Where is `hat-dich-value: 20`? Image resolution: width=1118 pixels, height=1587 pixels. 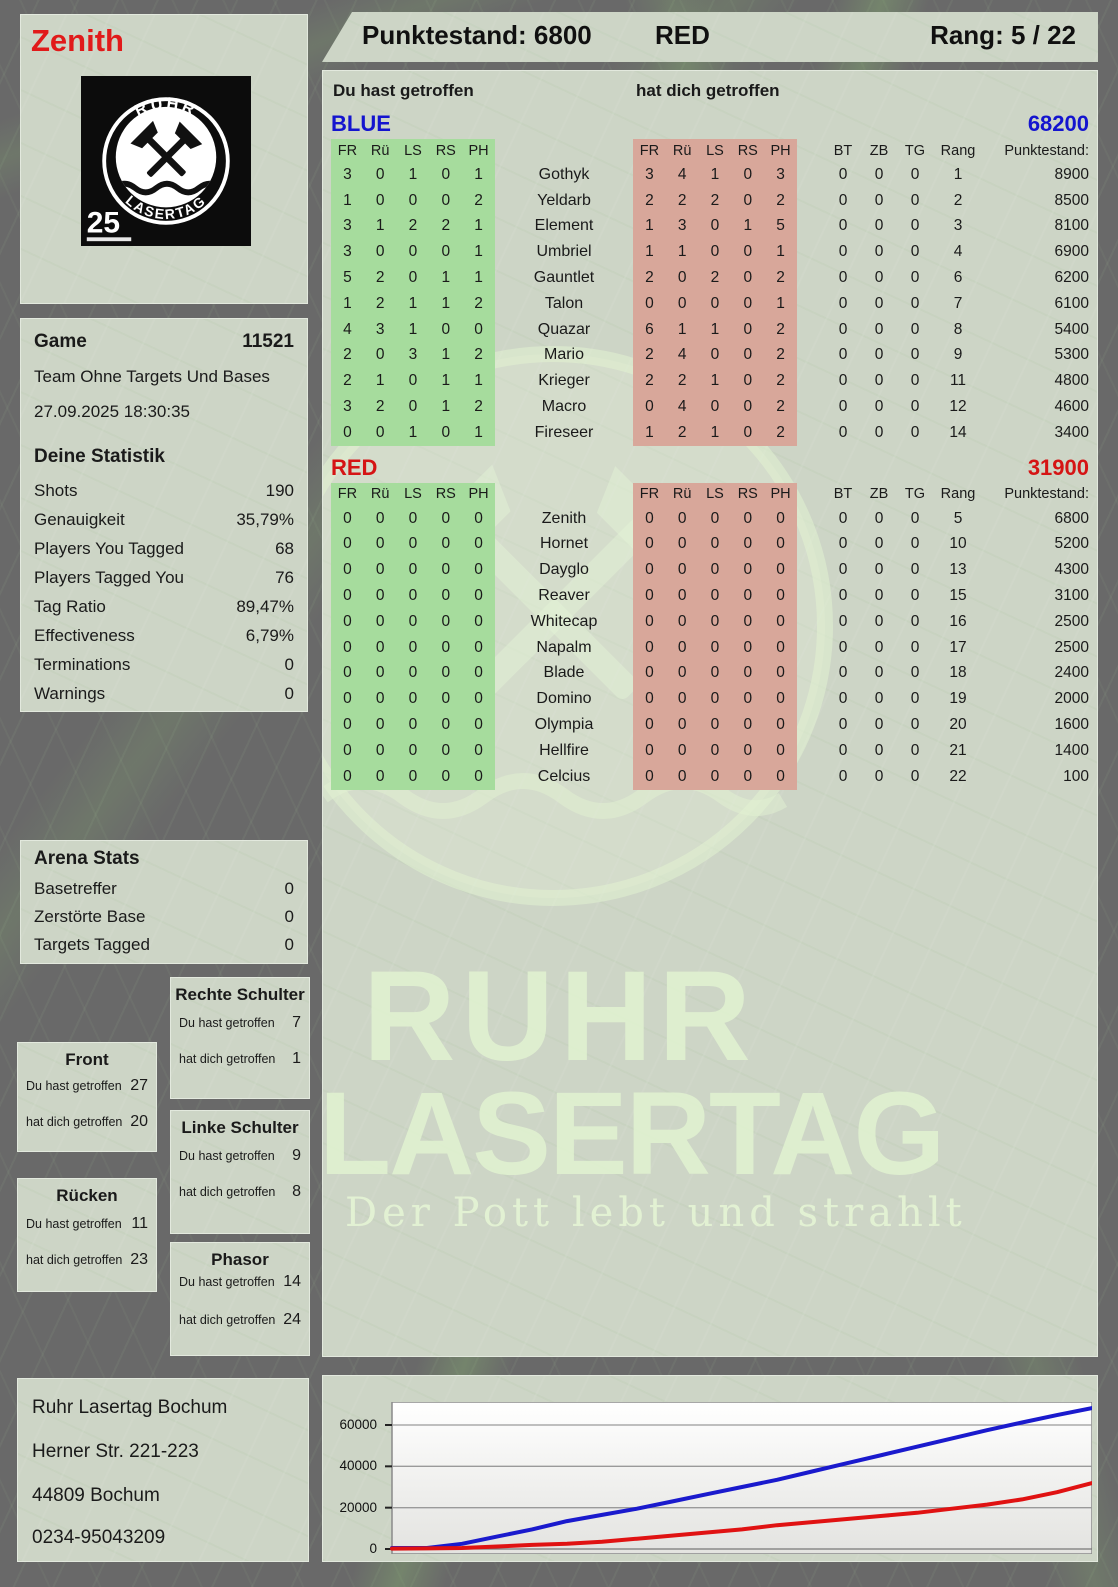 hat-dich-value: 20 is located at coordinates (139, 1121).